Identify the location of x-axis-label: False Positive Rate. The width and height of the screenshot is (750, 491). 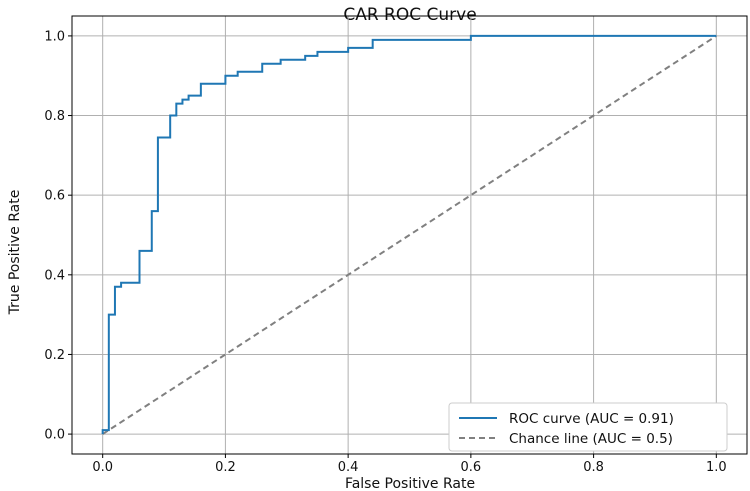
(410, 483).